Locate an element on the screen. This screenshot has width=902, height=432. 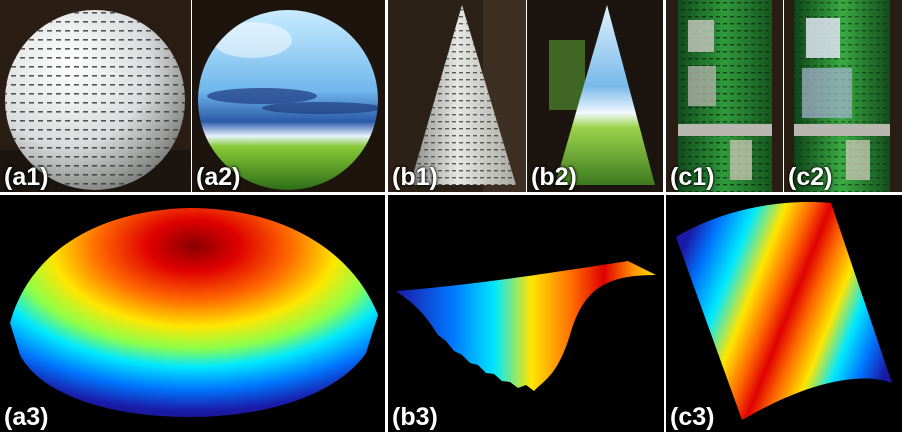
label-b1: (b1) is located at coordinates (415, 177).